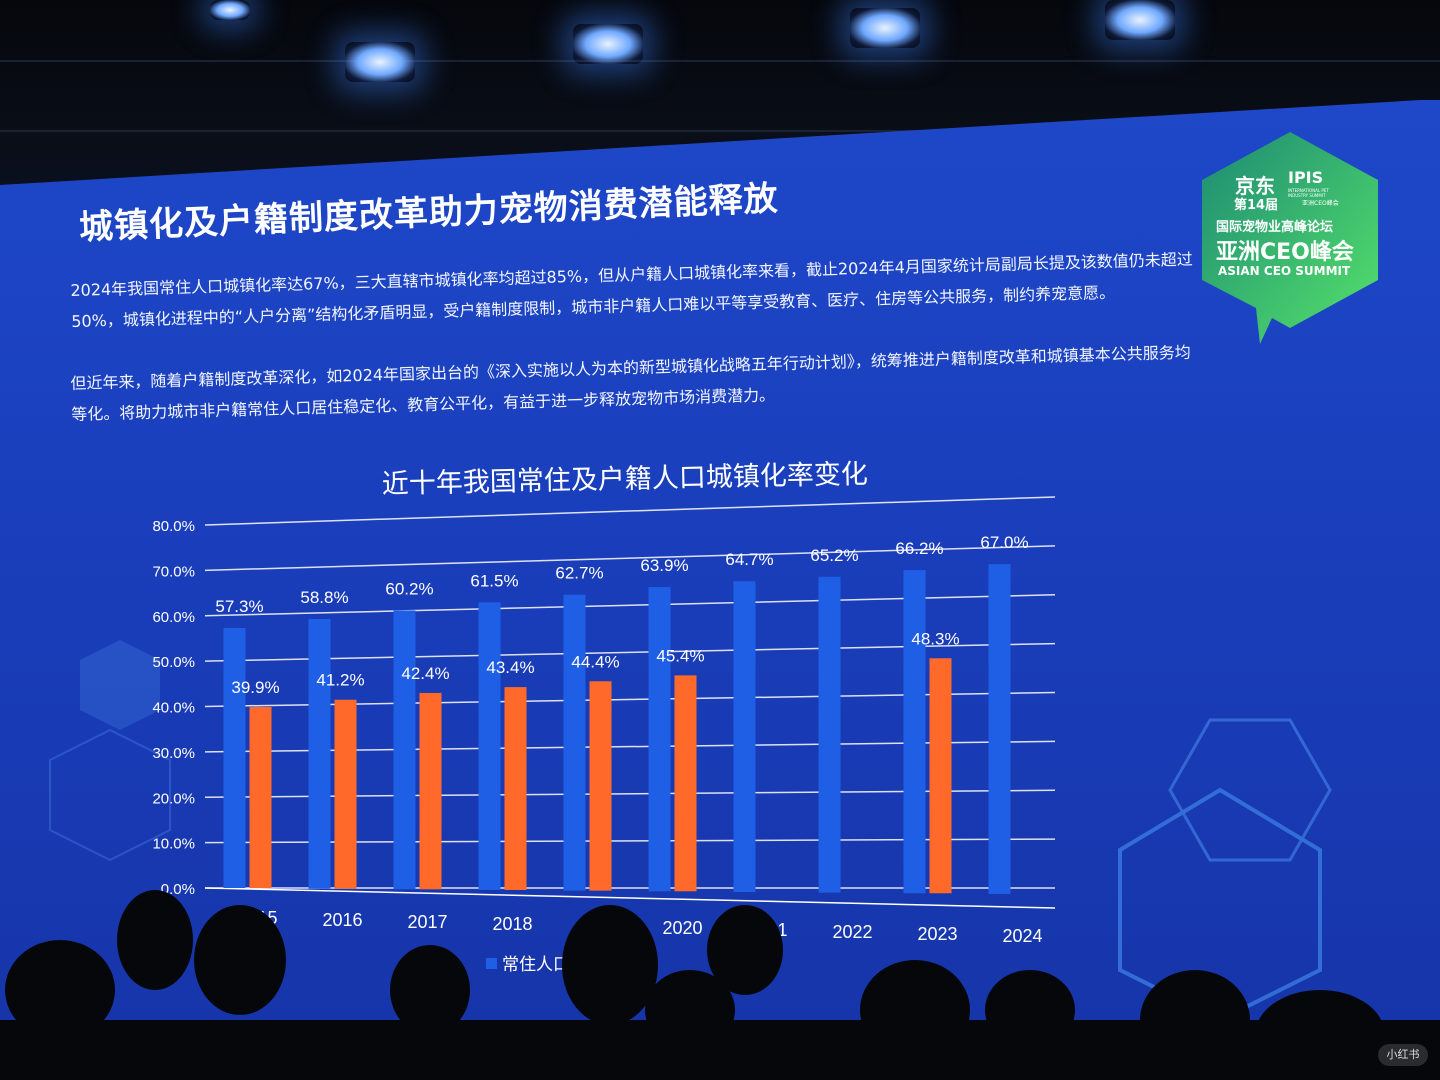 This screenshot has height=1080, width=1440. Describe the element at coordinates (600, 786) in the screenshot. I see `bar-registered-2019` at that location.